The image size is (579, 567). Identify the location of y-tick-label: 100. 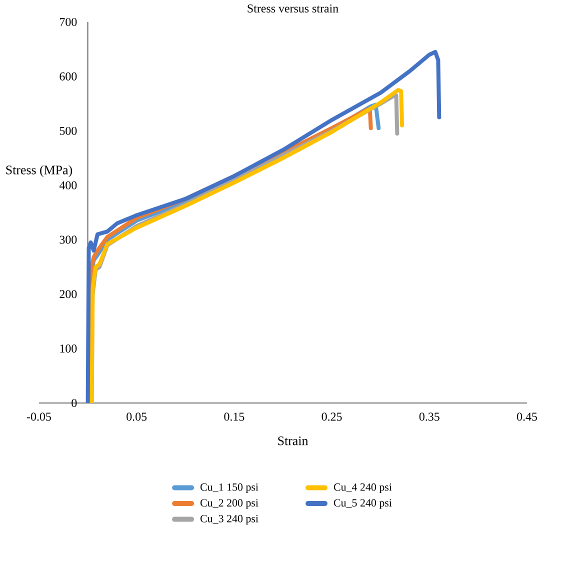
(68, 348).